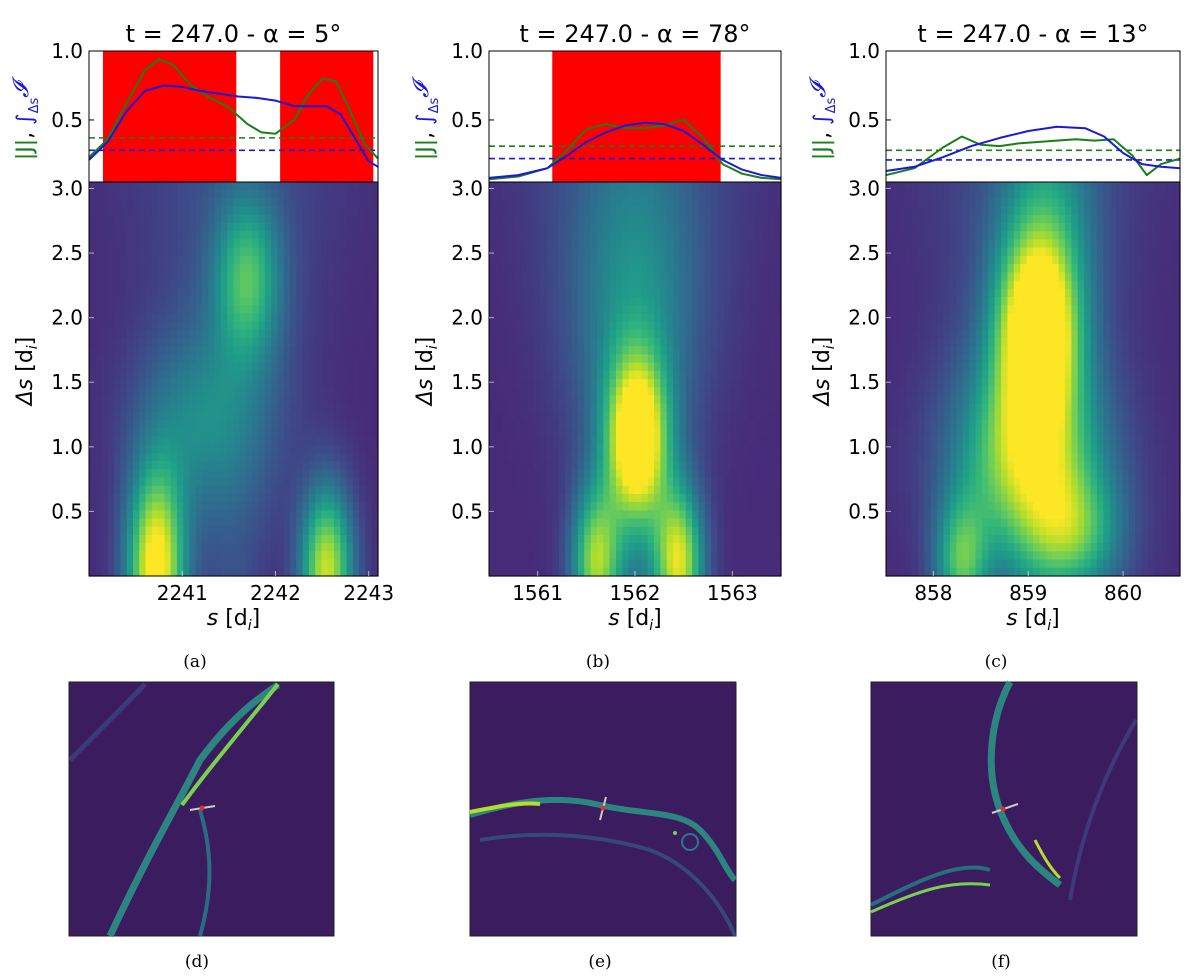  Describe the element at coordinates (233, 126) in the screenshot. I see `series-line` at that location.